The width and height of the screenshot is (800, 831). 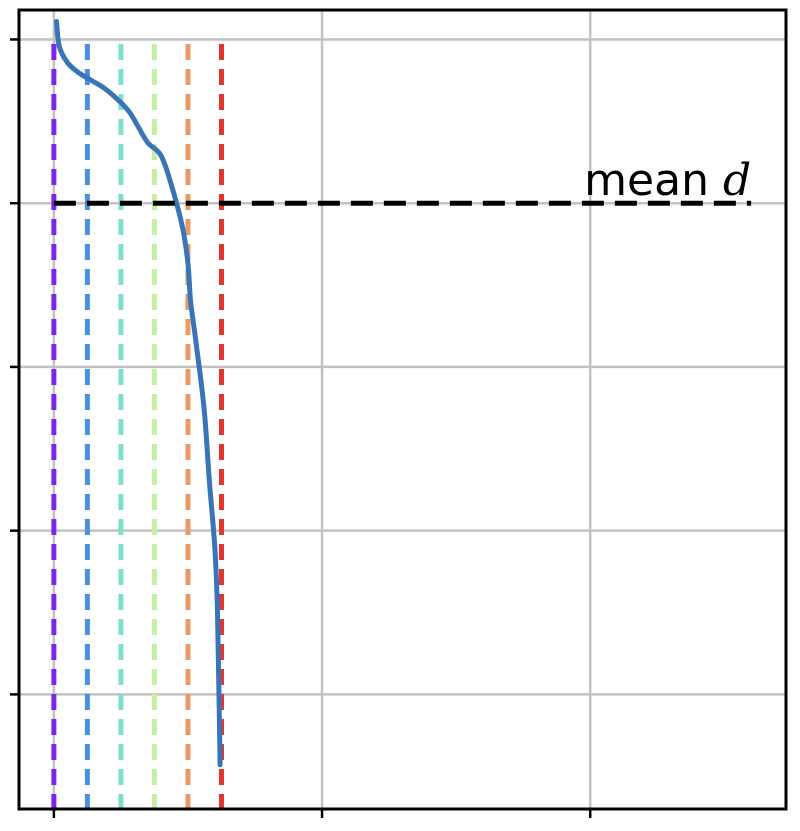 I want to click on mean-d-annotation: mean d, so click(x=667, y=180).